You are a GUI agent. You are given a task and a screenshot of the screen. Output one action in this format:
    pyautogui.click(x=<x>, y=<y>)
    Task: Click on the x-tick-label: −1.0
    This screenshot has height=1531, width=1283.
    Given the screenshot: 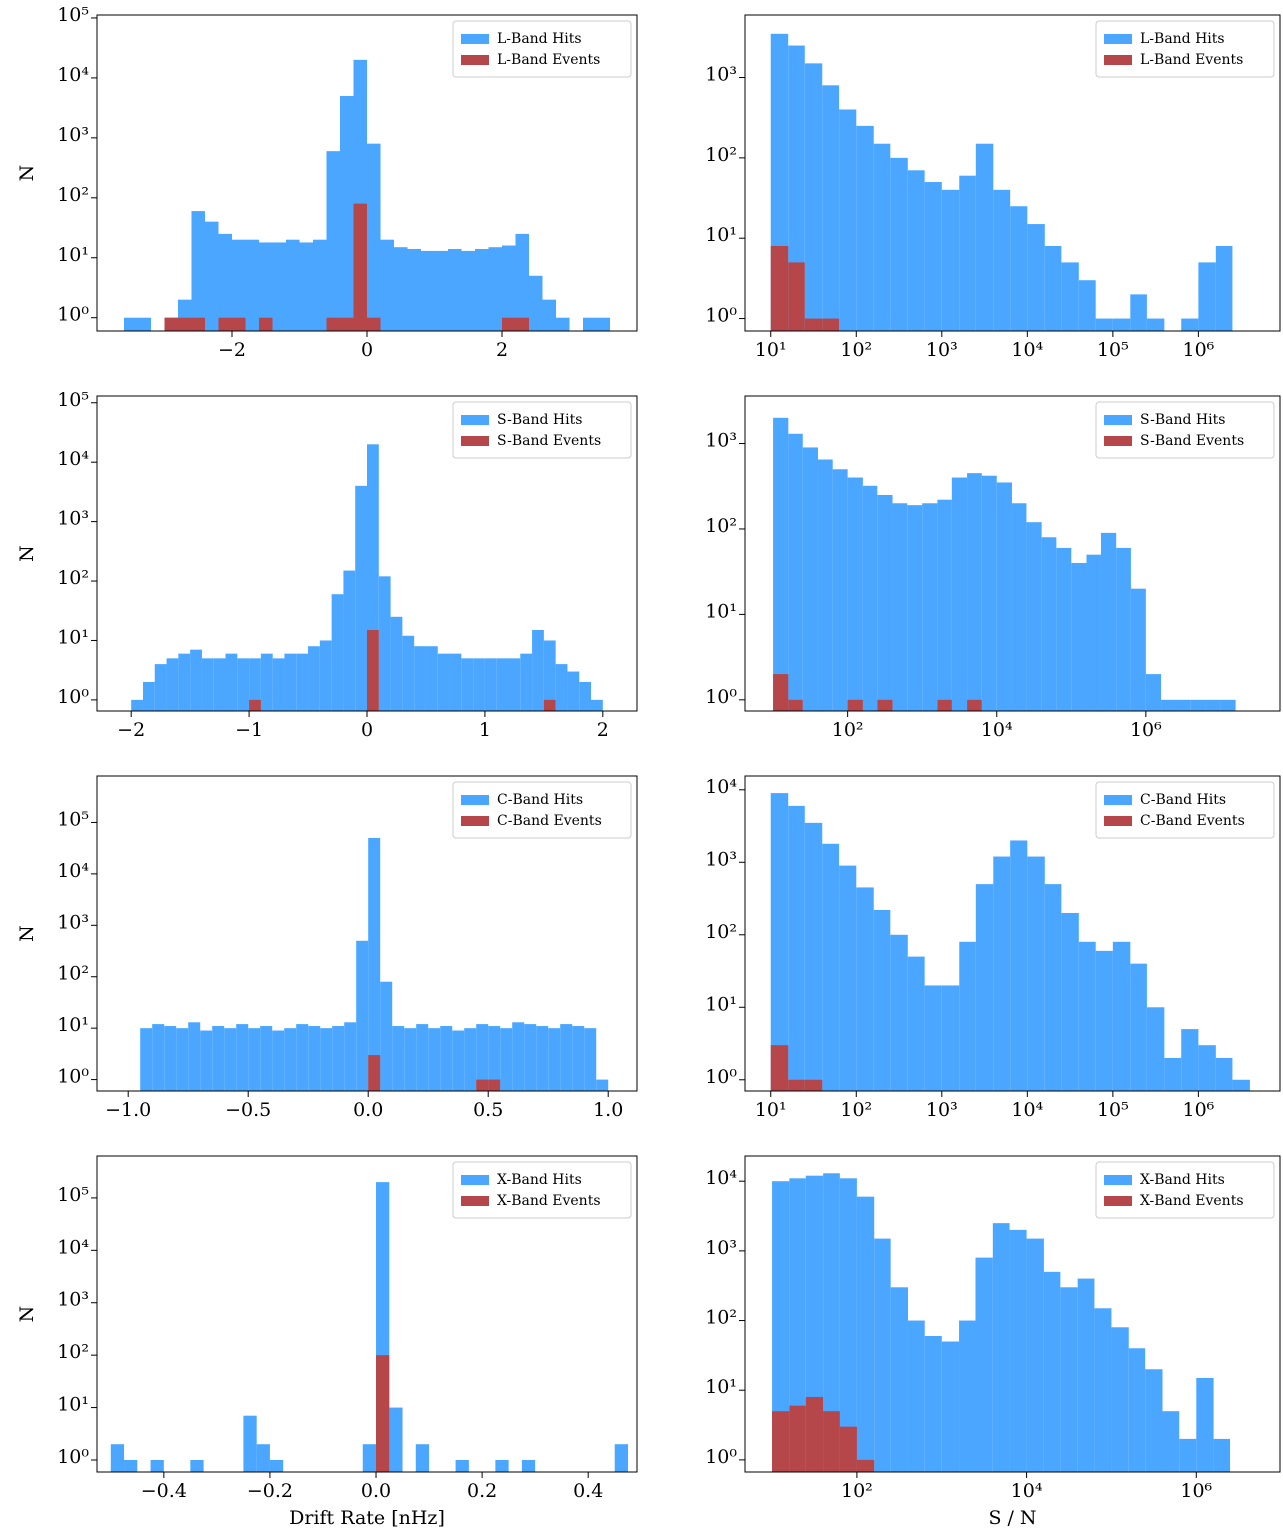 What is the action you would take?
    pyautogui.click(x=128, y=1110)
    